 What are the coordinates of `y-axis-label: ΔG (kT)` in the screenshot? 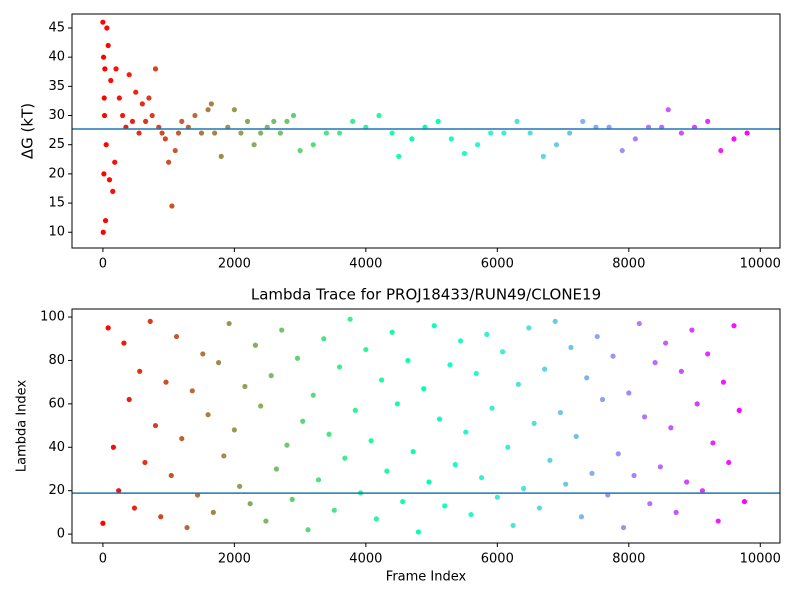 It's located at (28, 131).